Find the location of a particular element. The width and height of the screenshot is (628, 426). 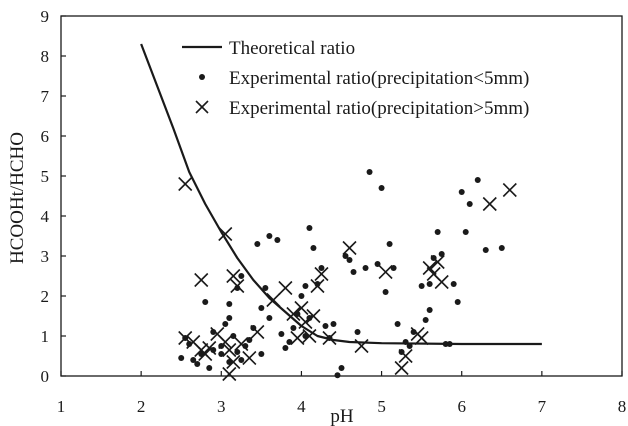

x-tick-label: 2 is located at coordinates (141, 406).